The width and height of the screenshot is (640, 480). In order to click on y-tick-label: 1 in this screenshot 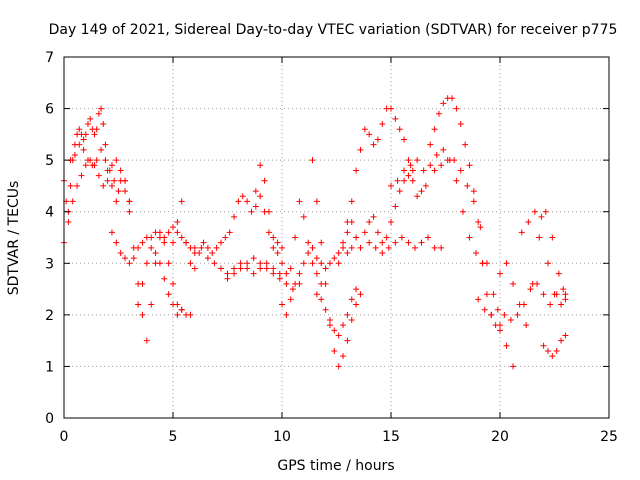, I will do `click(49, 367)`.